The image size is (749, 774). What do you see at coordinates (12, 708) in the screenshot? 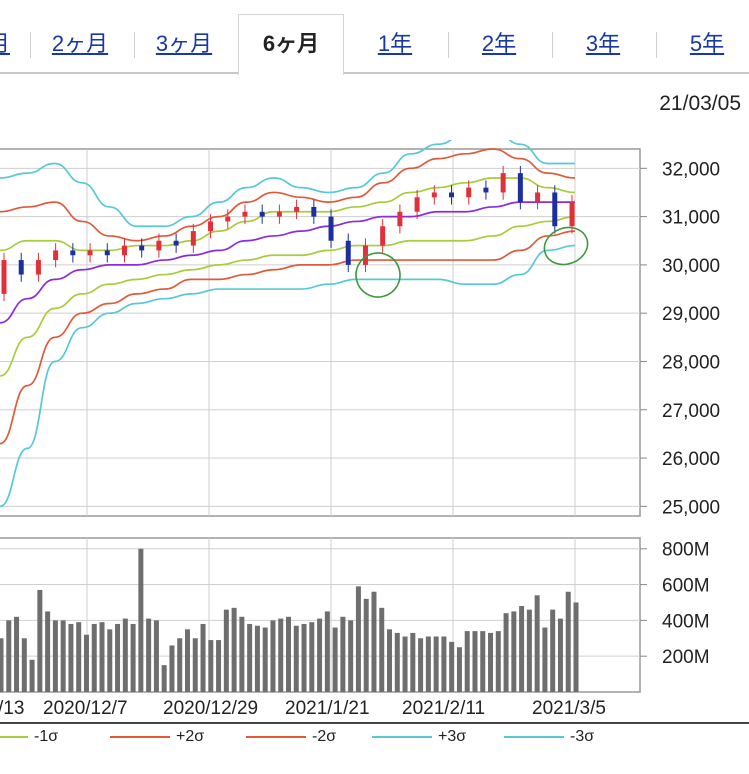
I see `x-tick-label: /13` at bounding box center [12, 708].